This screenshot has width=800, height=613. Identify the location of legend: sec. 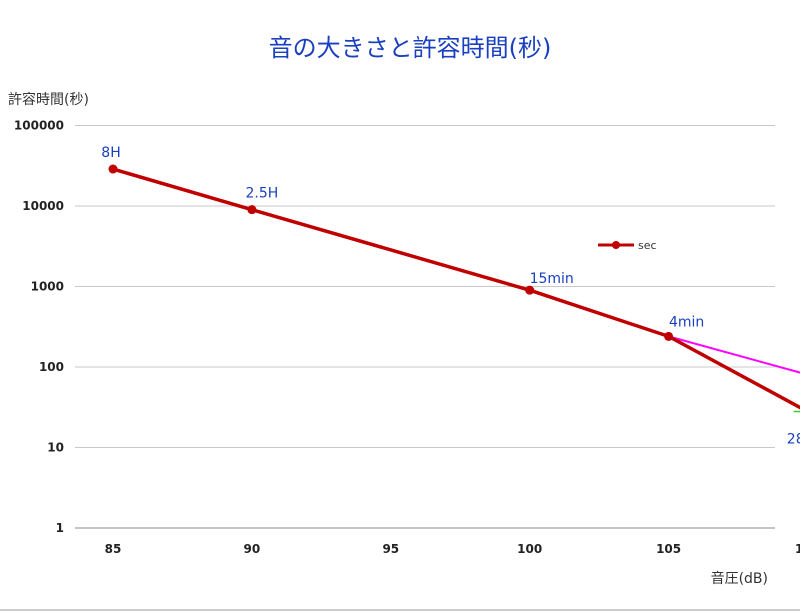
(627, 245).